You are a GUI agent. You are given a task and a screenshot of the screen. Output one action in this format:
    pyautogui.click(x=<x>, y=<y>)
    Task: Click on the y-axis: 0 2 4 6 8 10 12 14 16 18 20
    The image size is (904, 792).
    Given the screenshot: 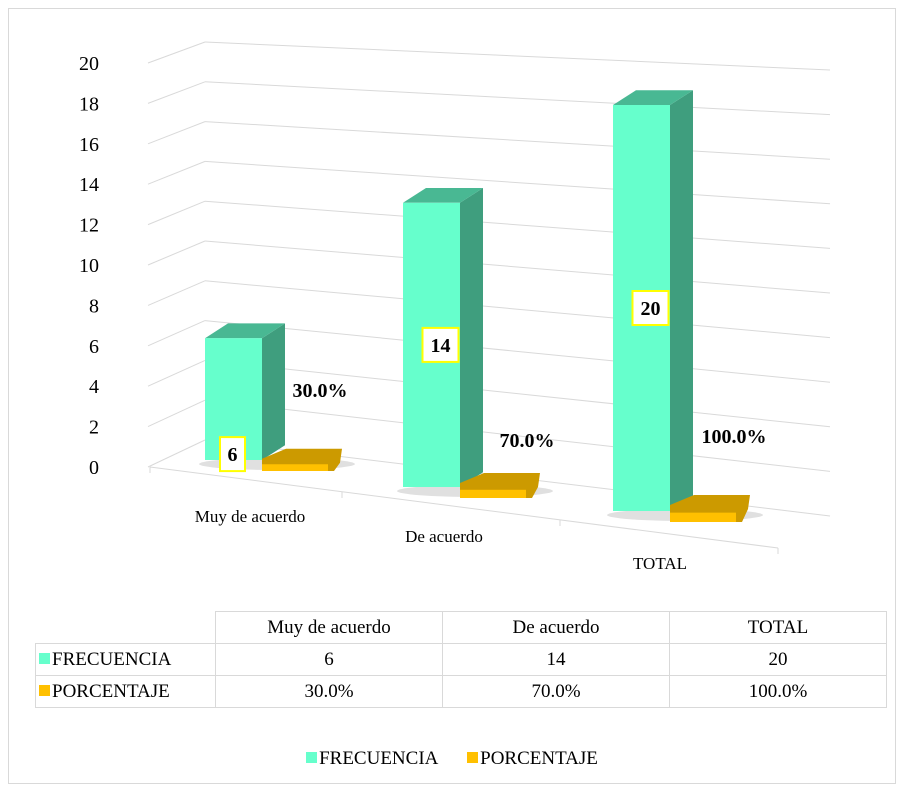 What is the action you would take?
    pyautogui.click(x=89, y=266)
    